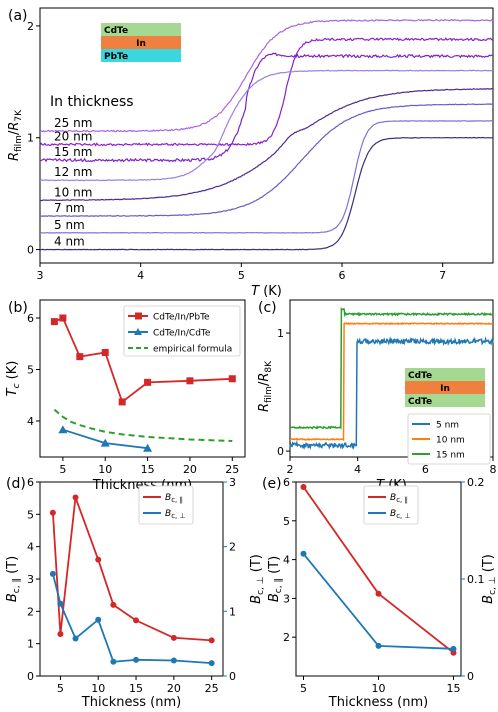 This screenshot has height=712, width=498. I want to click on panel-a-series-10-nm, so click(266, 144).